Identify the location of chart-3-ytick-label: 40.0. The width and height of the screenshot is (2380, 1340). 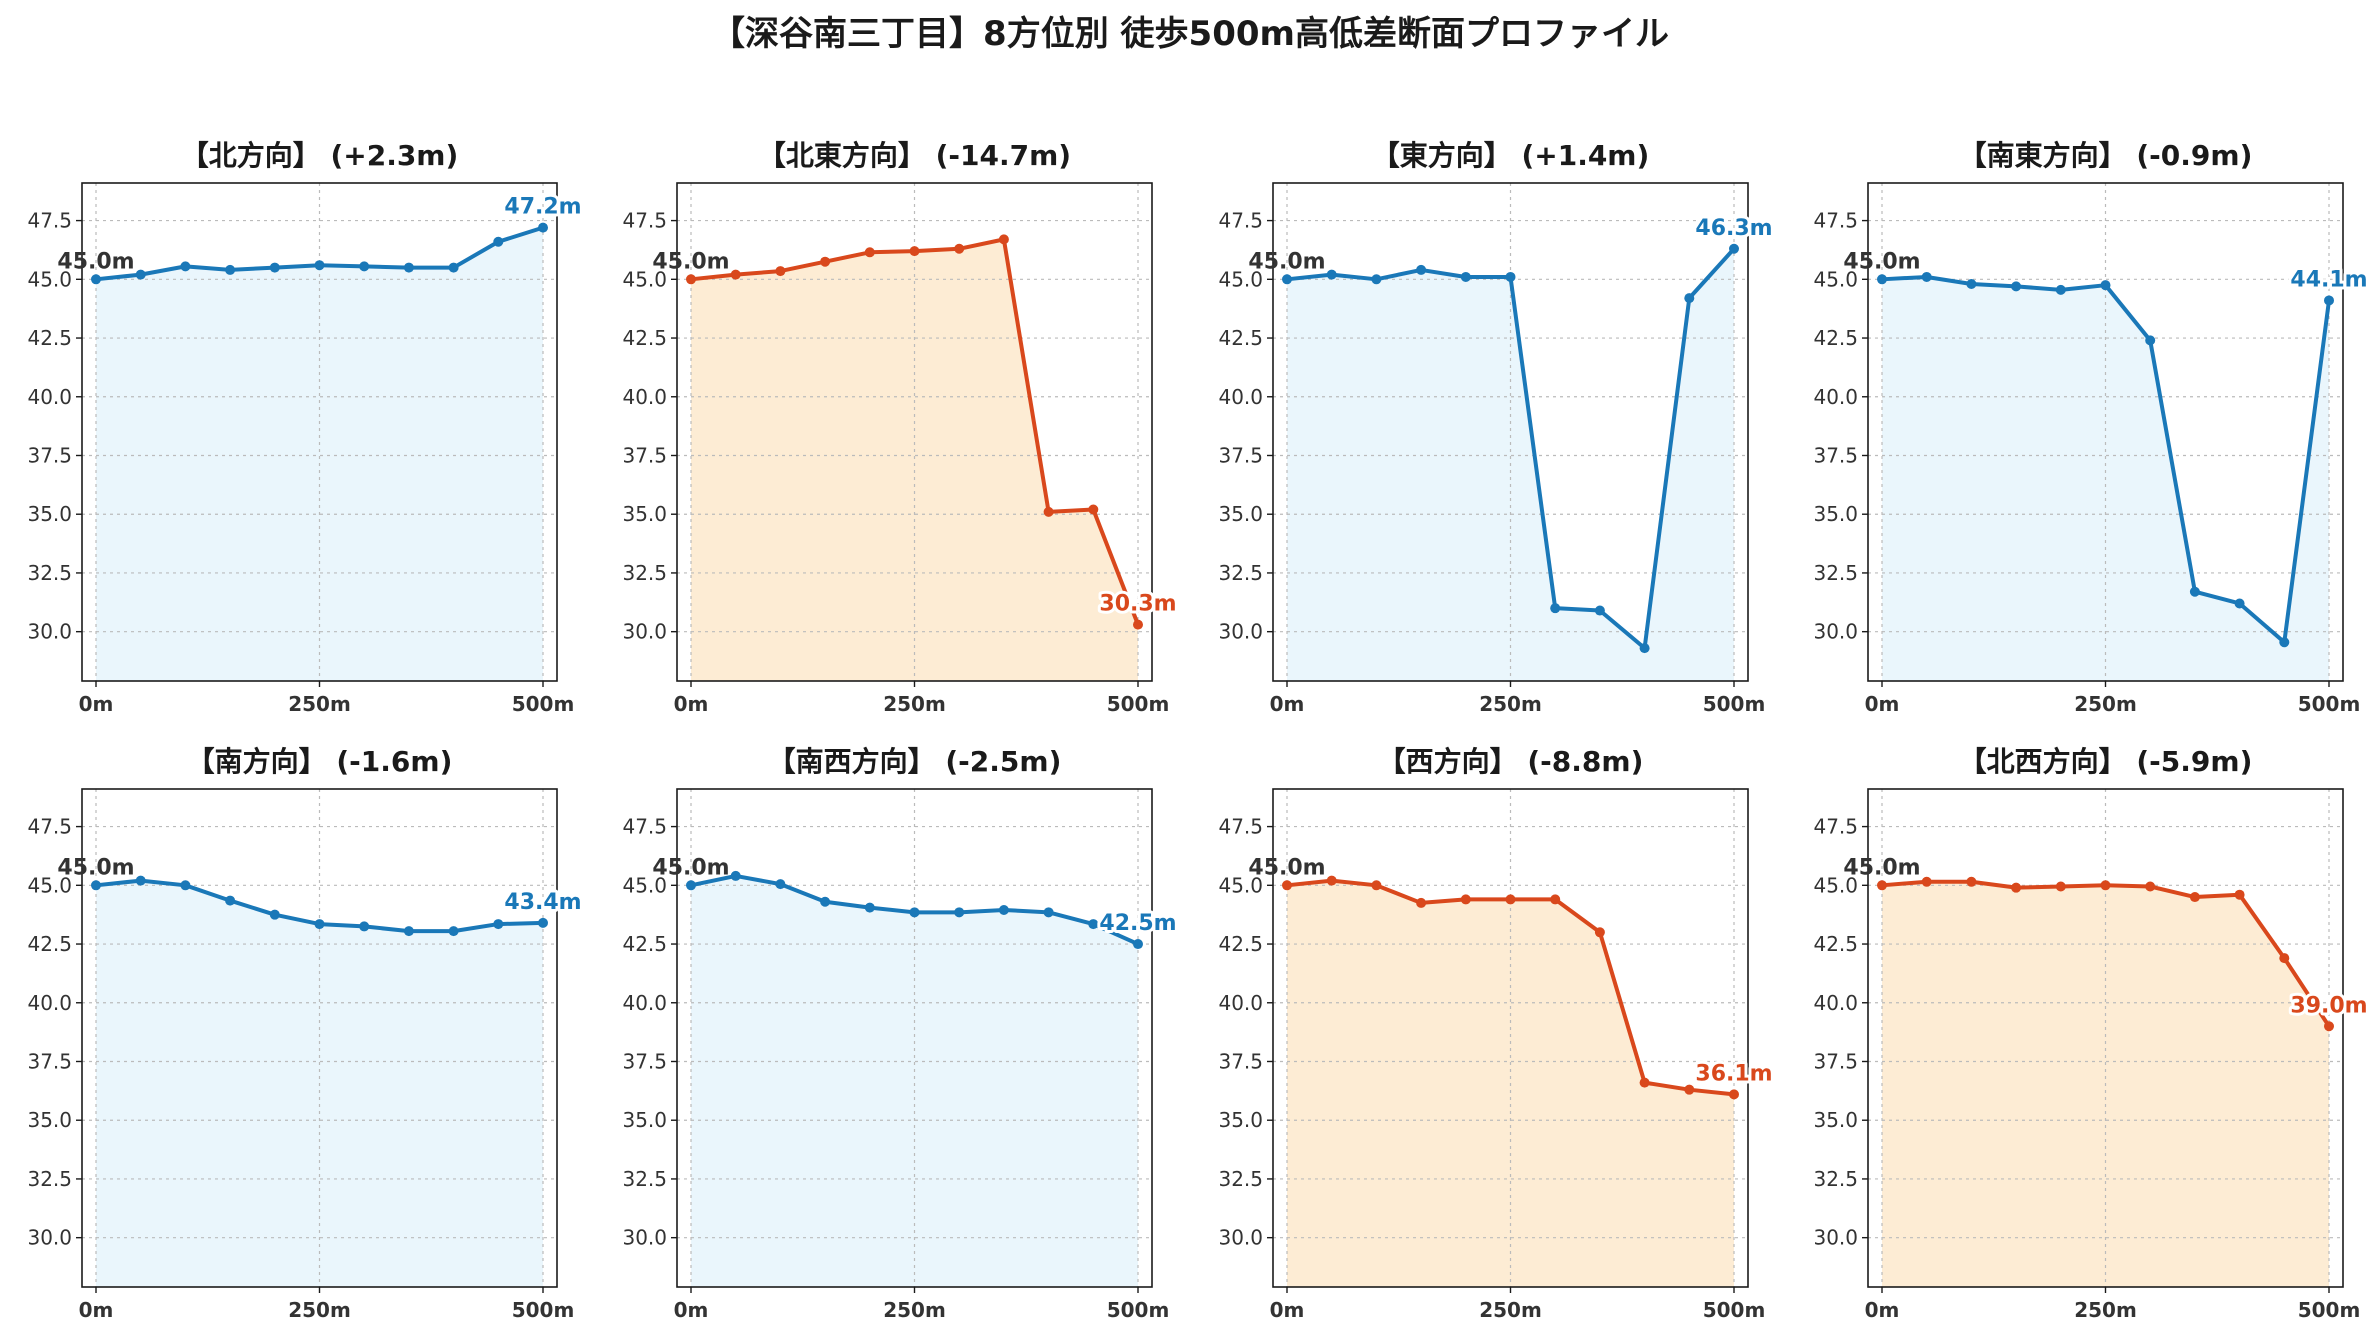
(1240, 397).